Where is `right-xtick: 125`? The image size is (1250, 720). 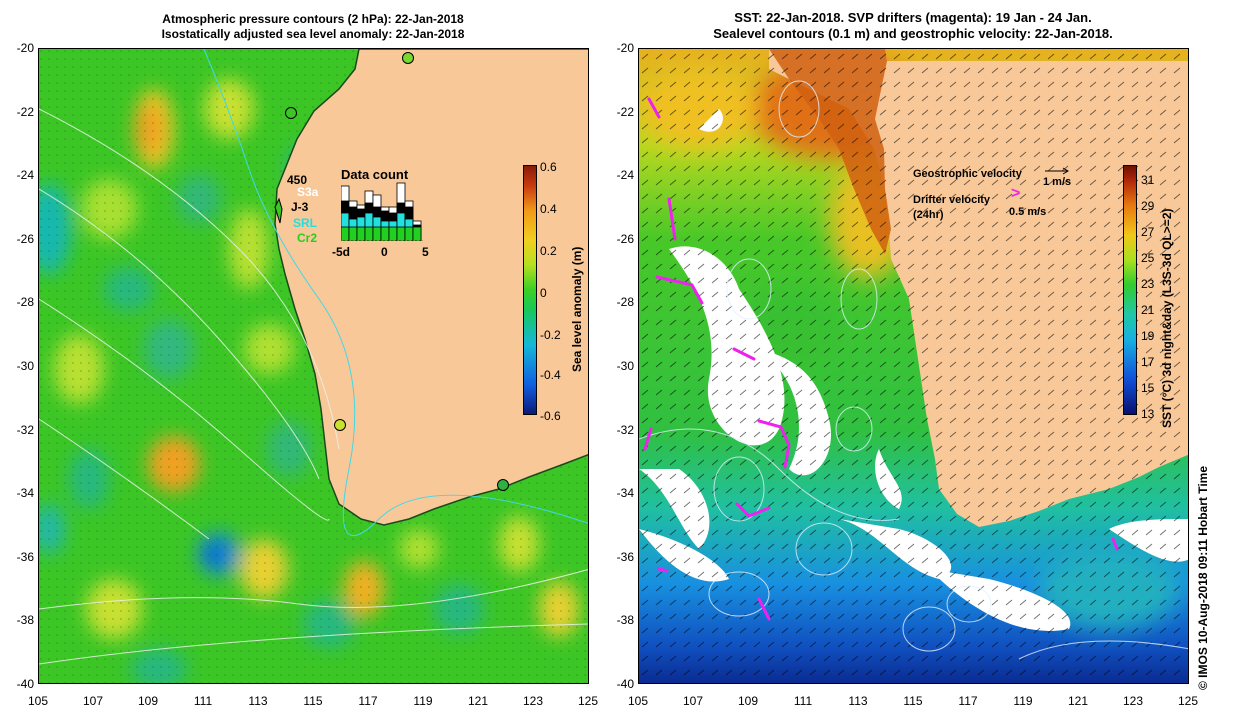 right-xtick: 125 is located at coordinates (1188, 701).